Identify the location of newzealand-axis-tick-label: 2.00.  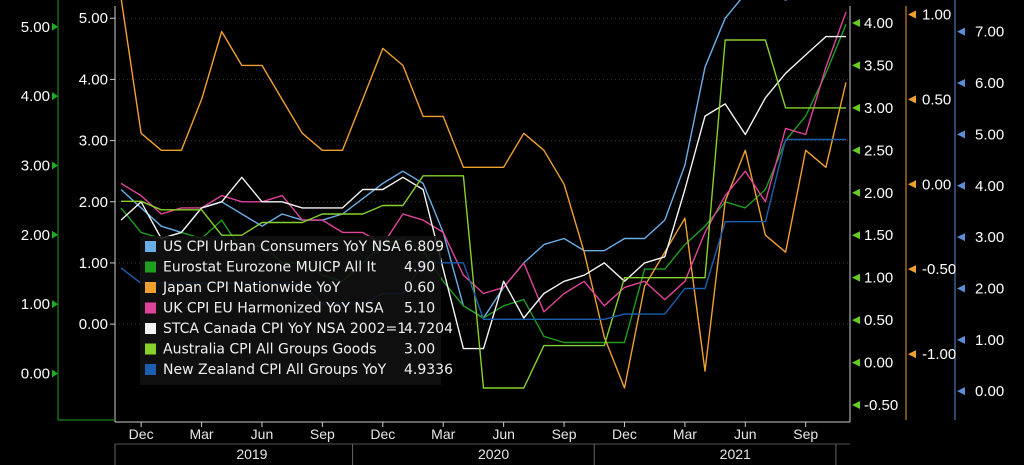
(989, 288).